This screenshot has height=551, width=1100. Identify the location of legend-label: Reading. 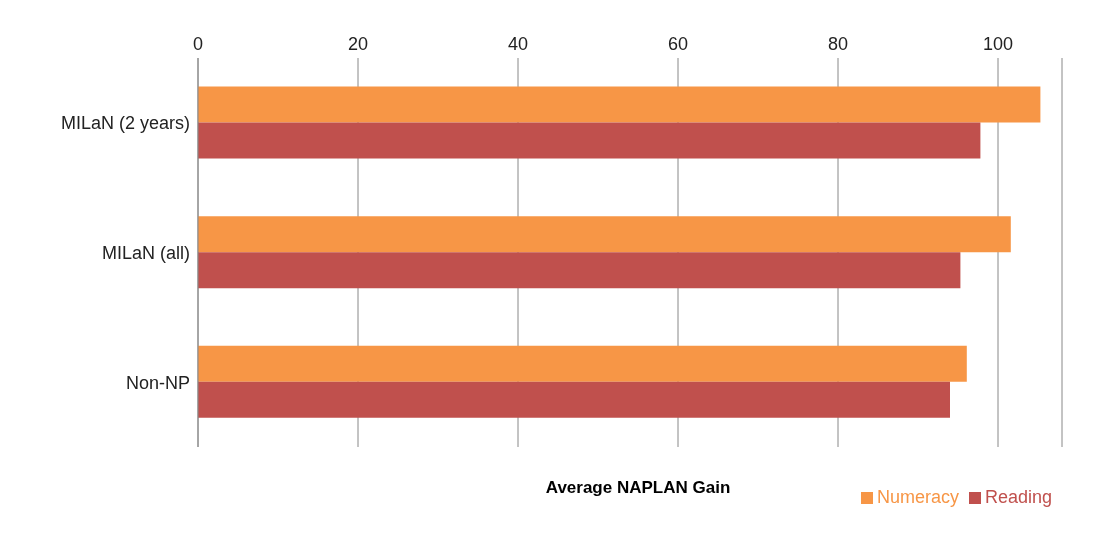
(1018, 497).